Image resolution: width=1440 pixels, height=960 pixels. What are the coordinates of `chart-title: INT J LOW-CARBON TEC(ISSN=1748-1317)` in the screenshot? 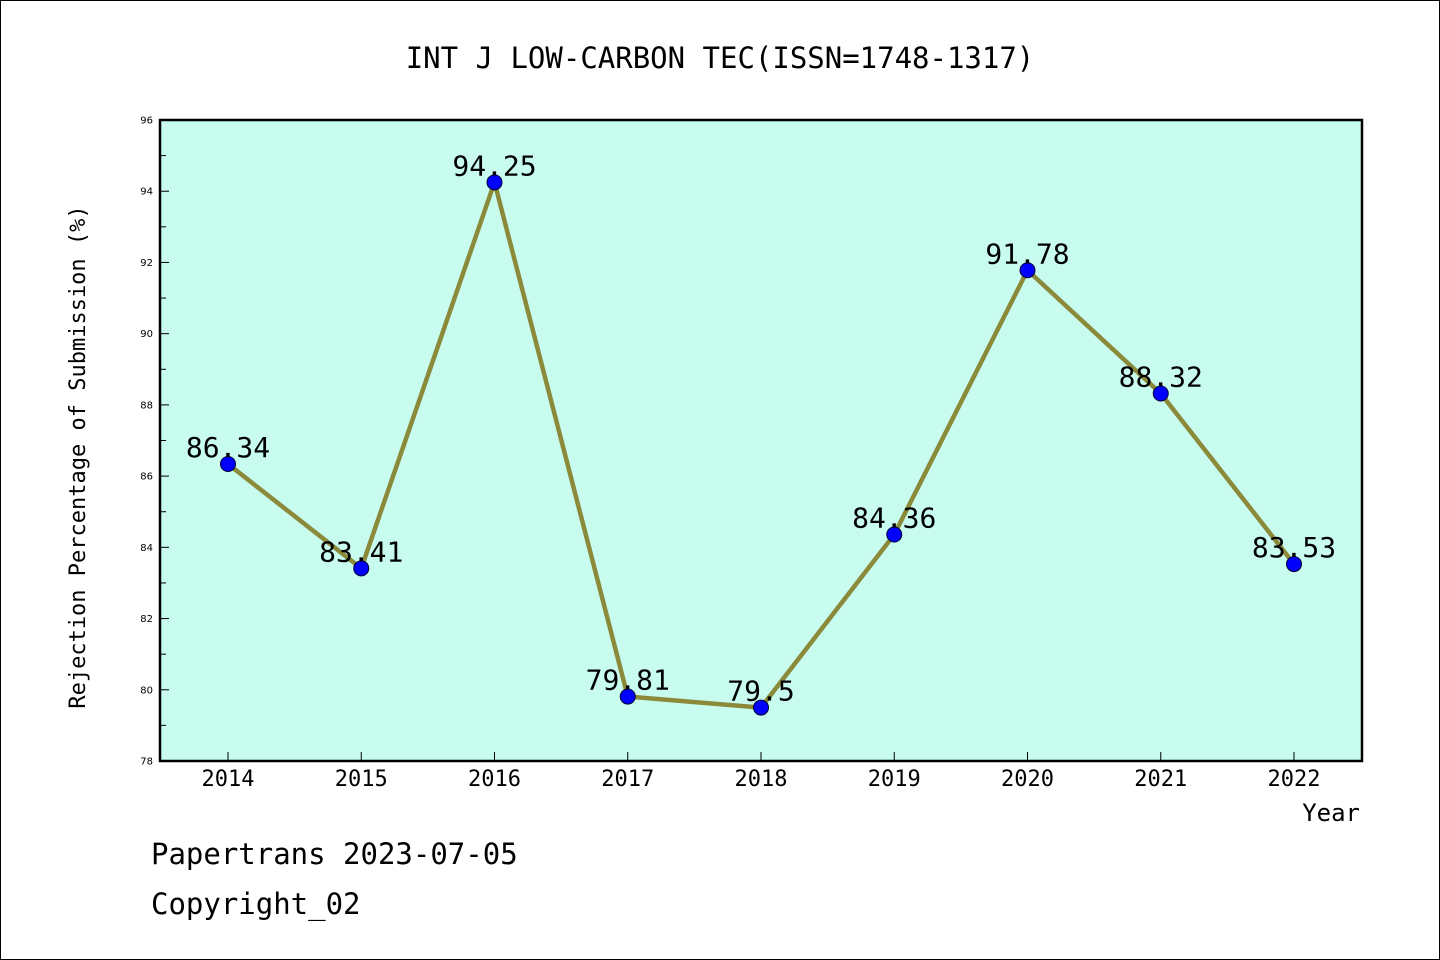 It's located at (720, 58).